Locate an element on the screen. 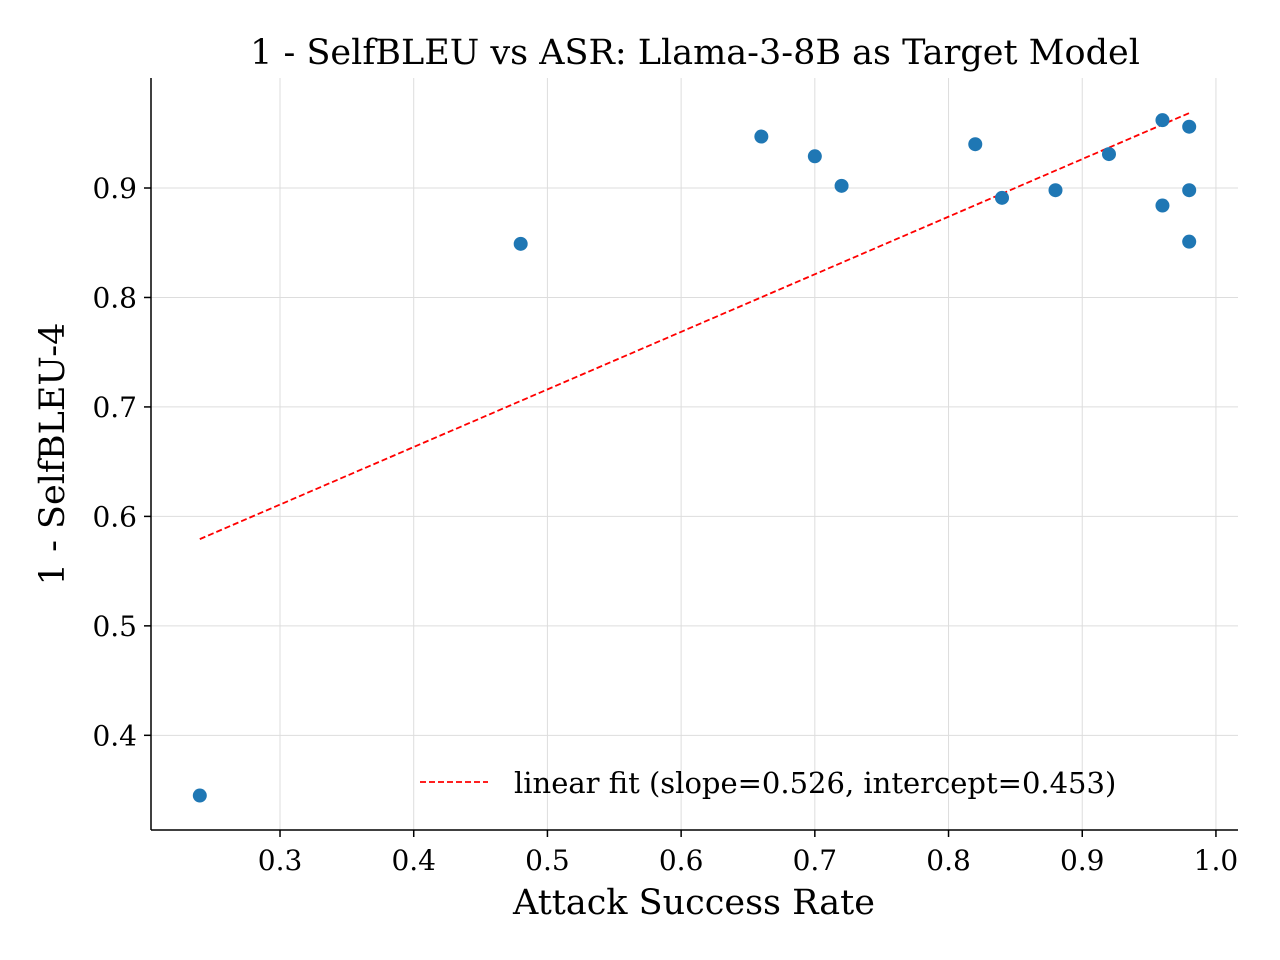  y-tick-label: 0.8 is located at coordinates (114, 297).